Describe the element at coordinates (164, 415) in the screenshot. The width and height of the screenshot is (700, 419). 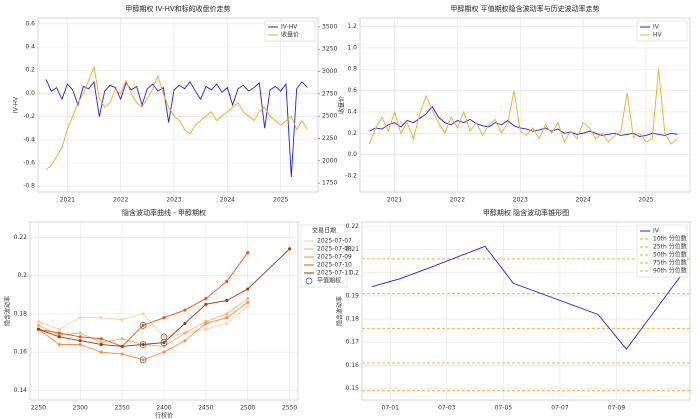
I see `x-axis-label: 行权价` at that location.